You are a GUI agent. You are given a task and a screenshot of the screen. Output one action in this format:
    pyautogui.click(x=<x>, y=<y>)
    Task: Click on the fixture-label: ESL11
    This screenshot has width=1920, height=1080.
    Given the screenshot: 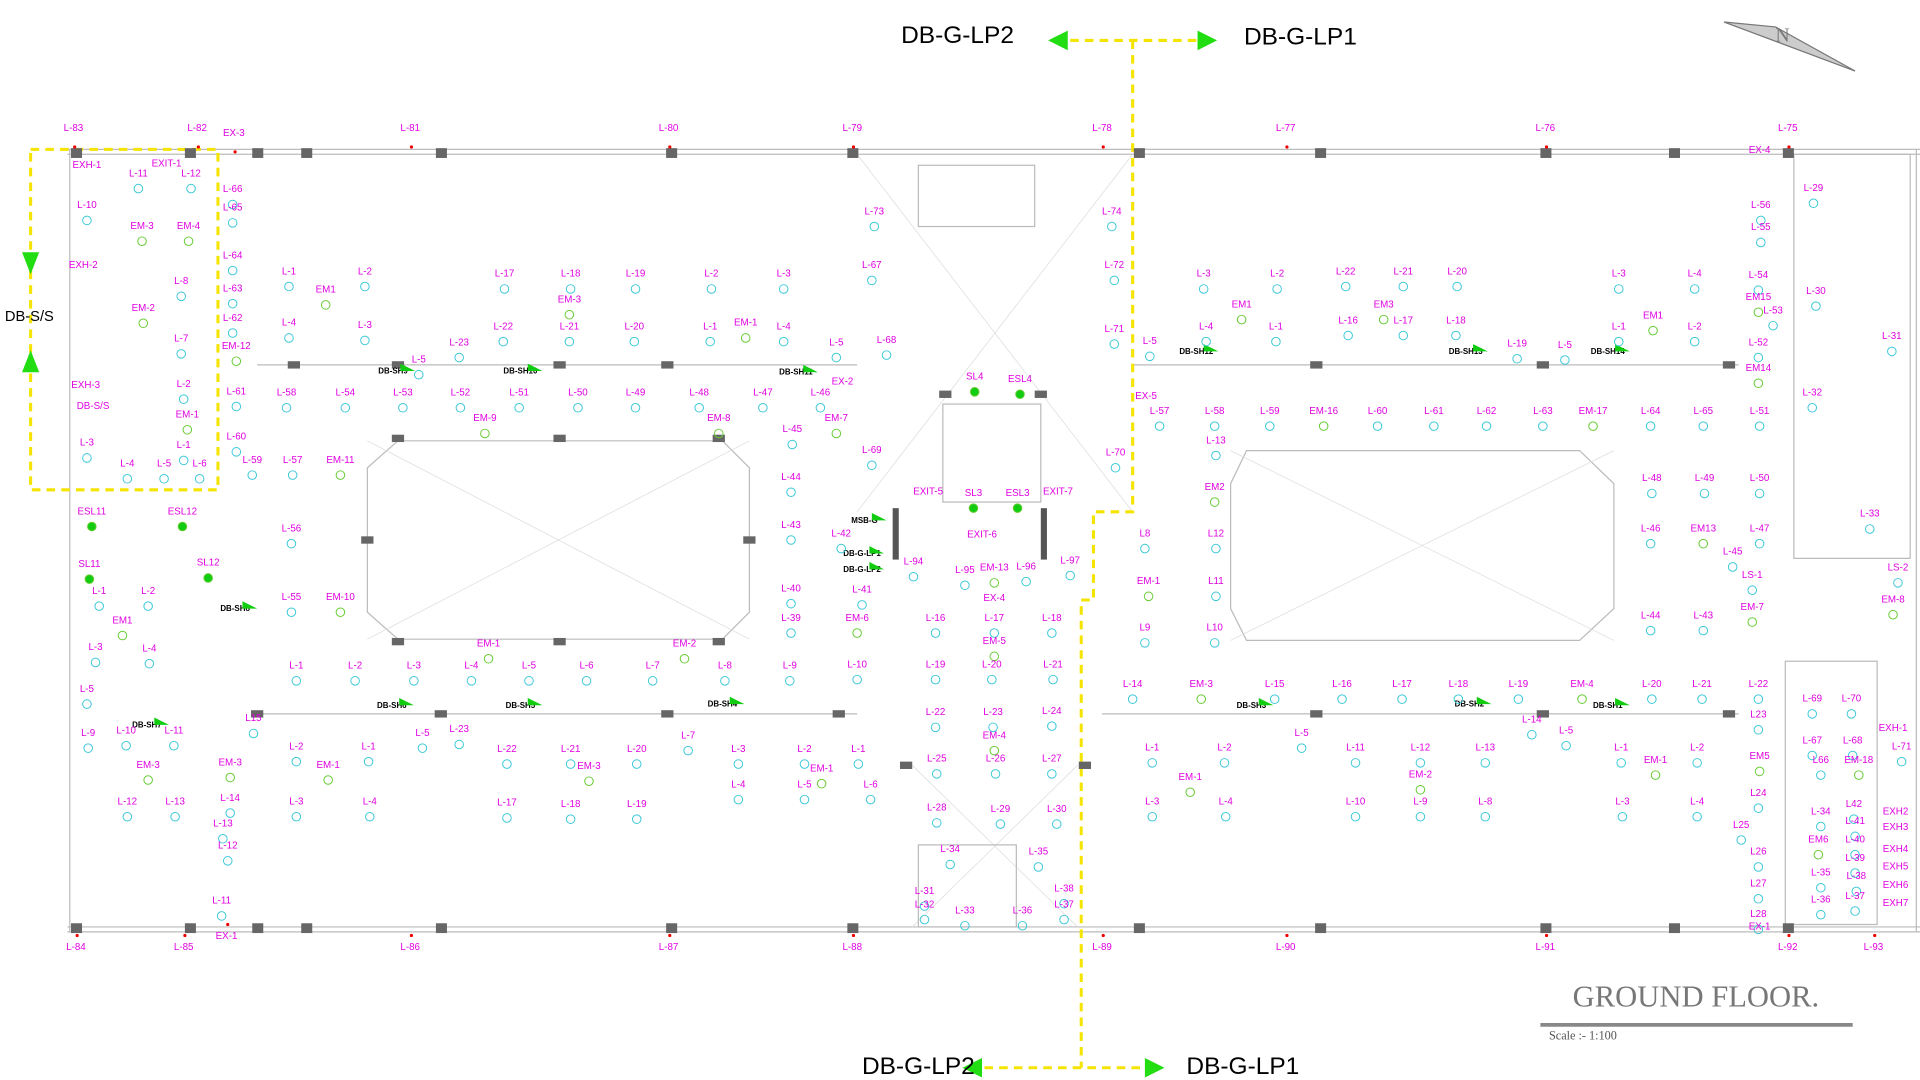 What is the action you would take?
    pyautogui.click(x=92, y=511)
    